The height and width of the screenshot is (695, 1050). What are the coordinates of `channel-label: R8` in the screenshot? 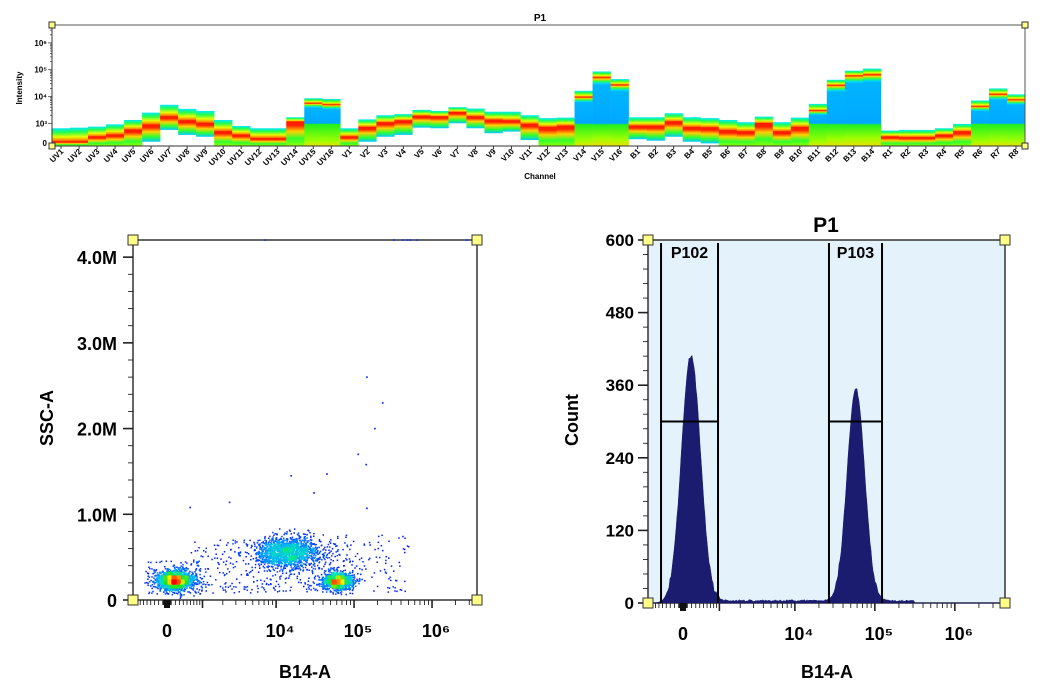 It's located at (1014, 154).